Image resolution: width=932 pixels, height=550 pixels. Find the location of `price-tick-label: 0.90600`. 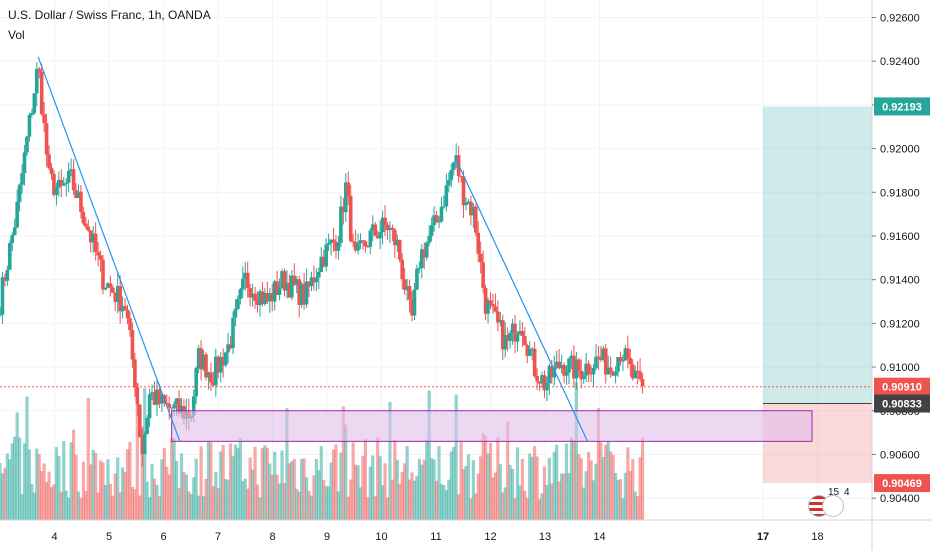

price-tick-label: 0.90600 is located at coordinates (900, 455).